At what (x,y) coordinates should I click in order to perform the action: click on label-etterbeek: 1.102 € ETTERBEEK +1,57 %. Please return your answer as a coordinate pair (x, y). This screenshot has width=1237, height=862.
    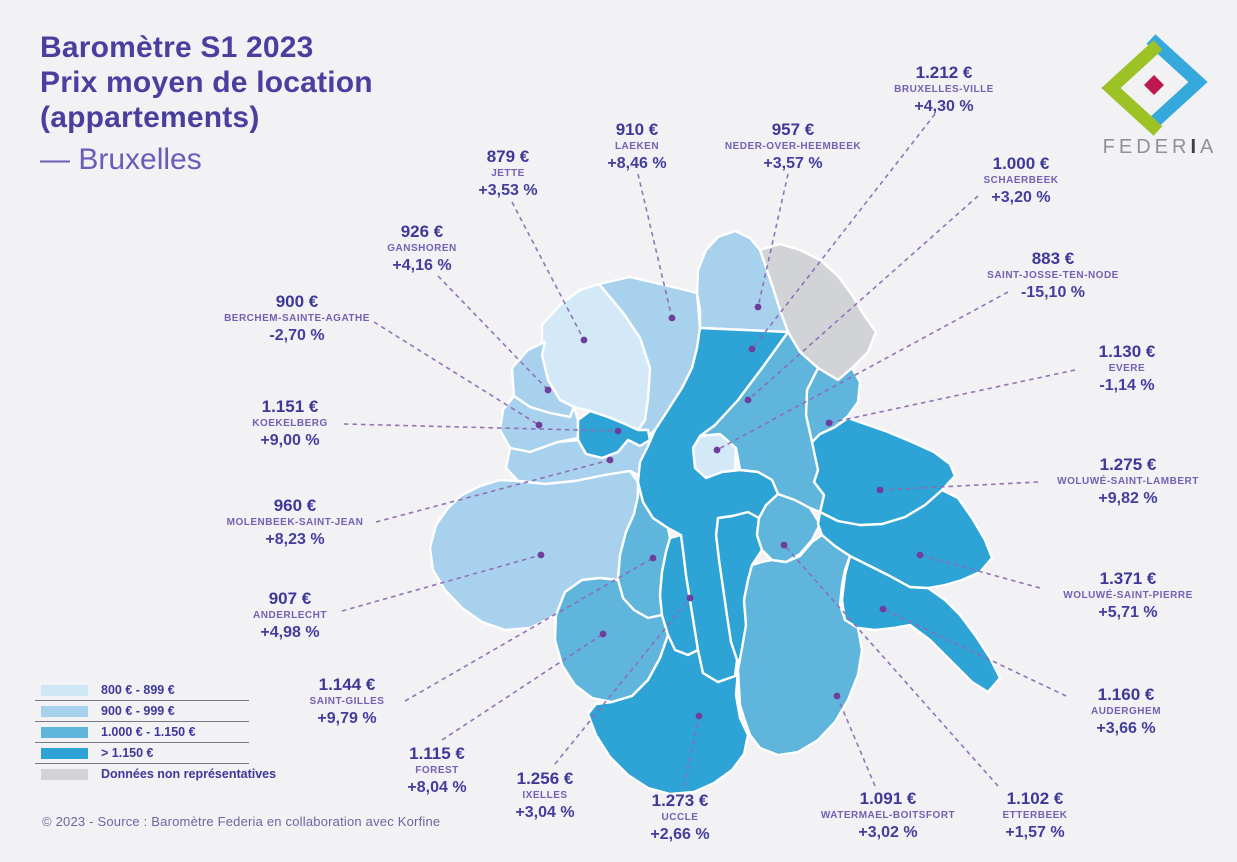
    Looking at the image, I should click on (1035, 816).